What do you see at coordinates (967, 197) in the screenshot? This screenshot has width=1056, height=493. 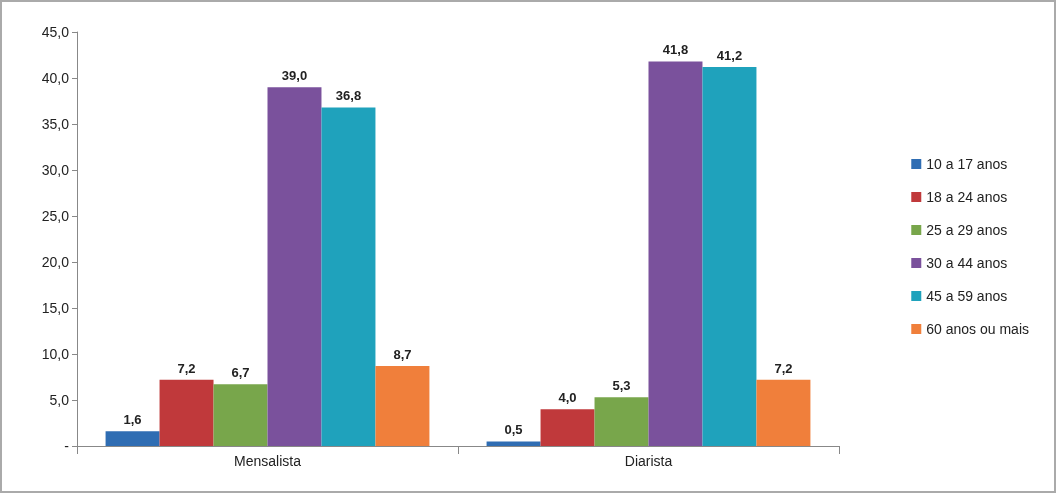 I see `legend-label: 18 a 24 anos` at bounding box center [967, 197].